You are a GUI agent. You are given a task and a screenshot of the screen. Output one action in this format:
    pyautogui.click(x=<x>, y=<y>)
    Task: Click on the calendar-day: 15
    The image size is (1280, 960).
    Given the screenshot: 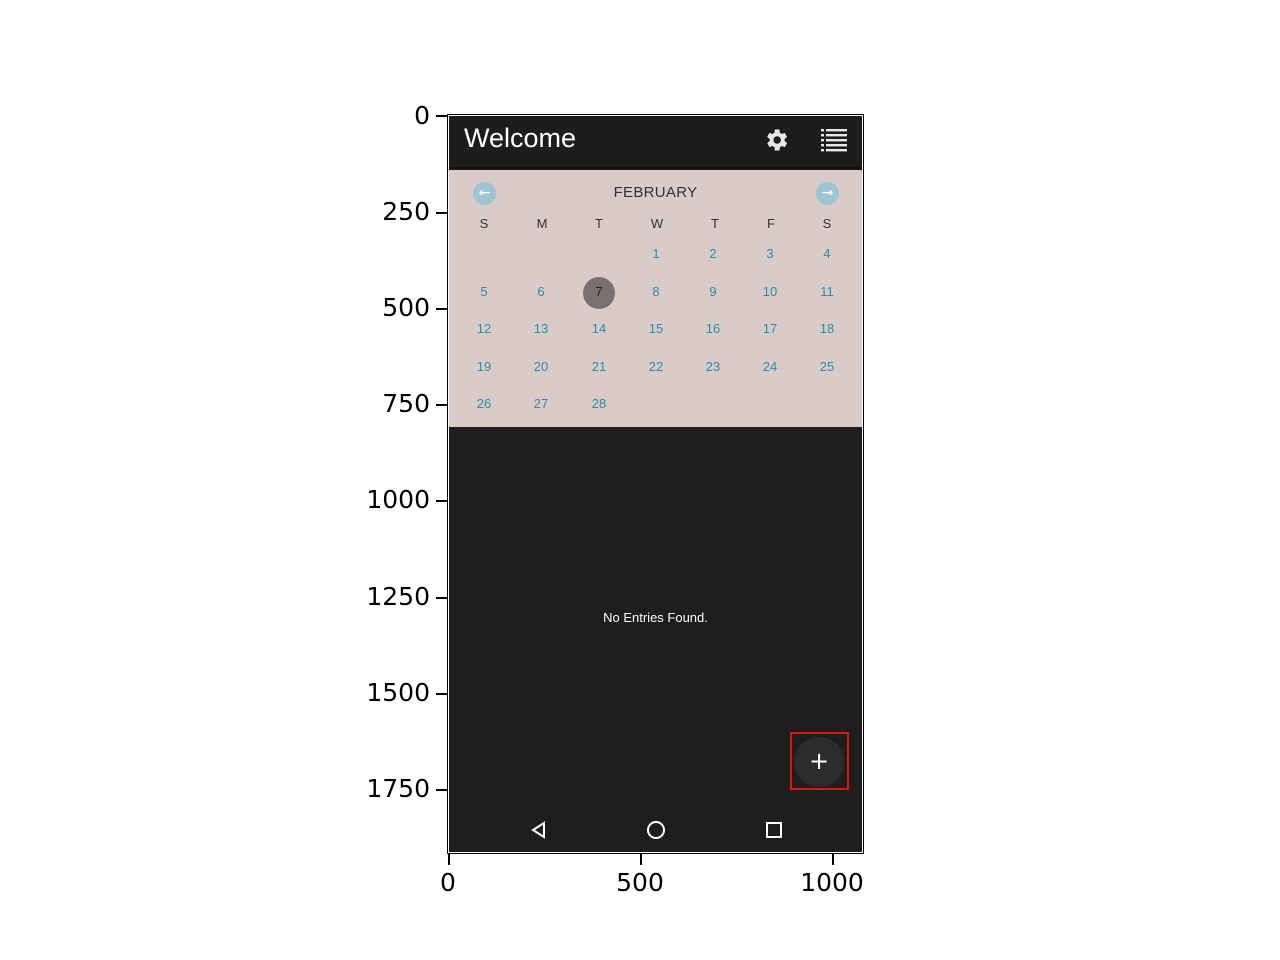 What is the action you would take?
    pyautogui.click(x=656, y=328)
    